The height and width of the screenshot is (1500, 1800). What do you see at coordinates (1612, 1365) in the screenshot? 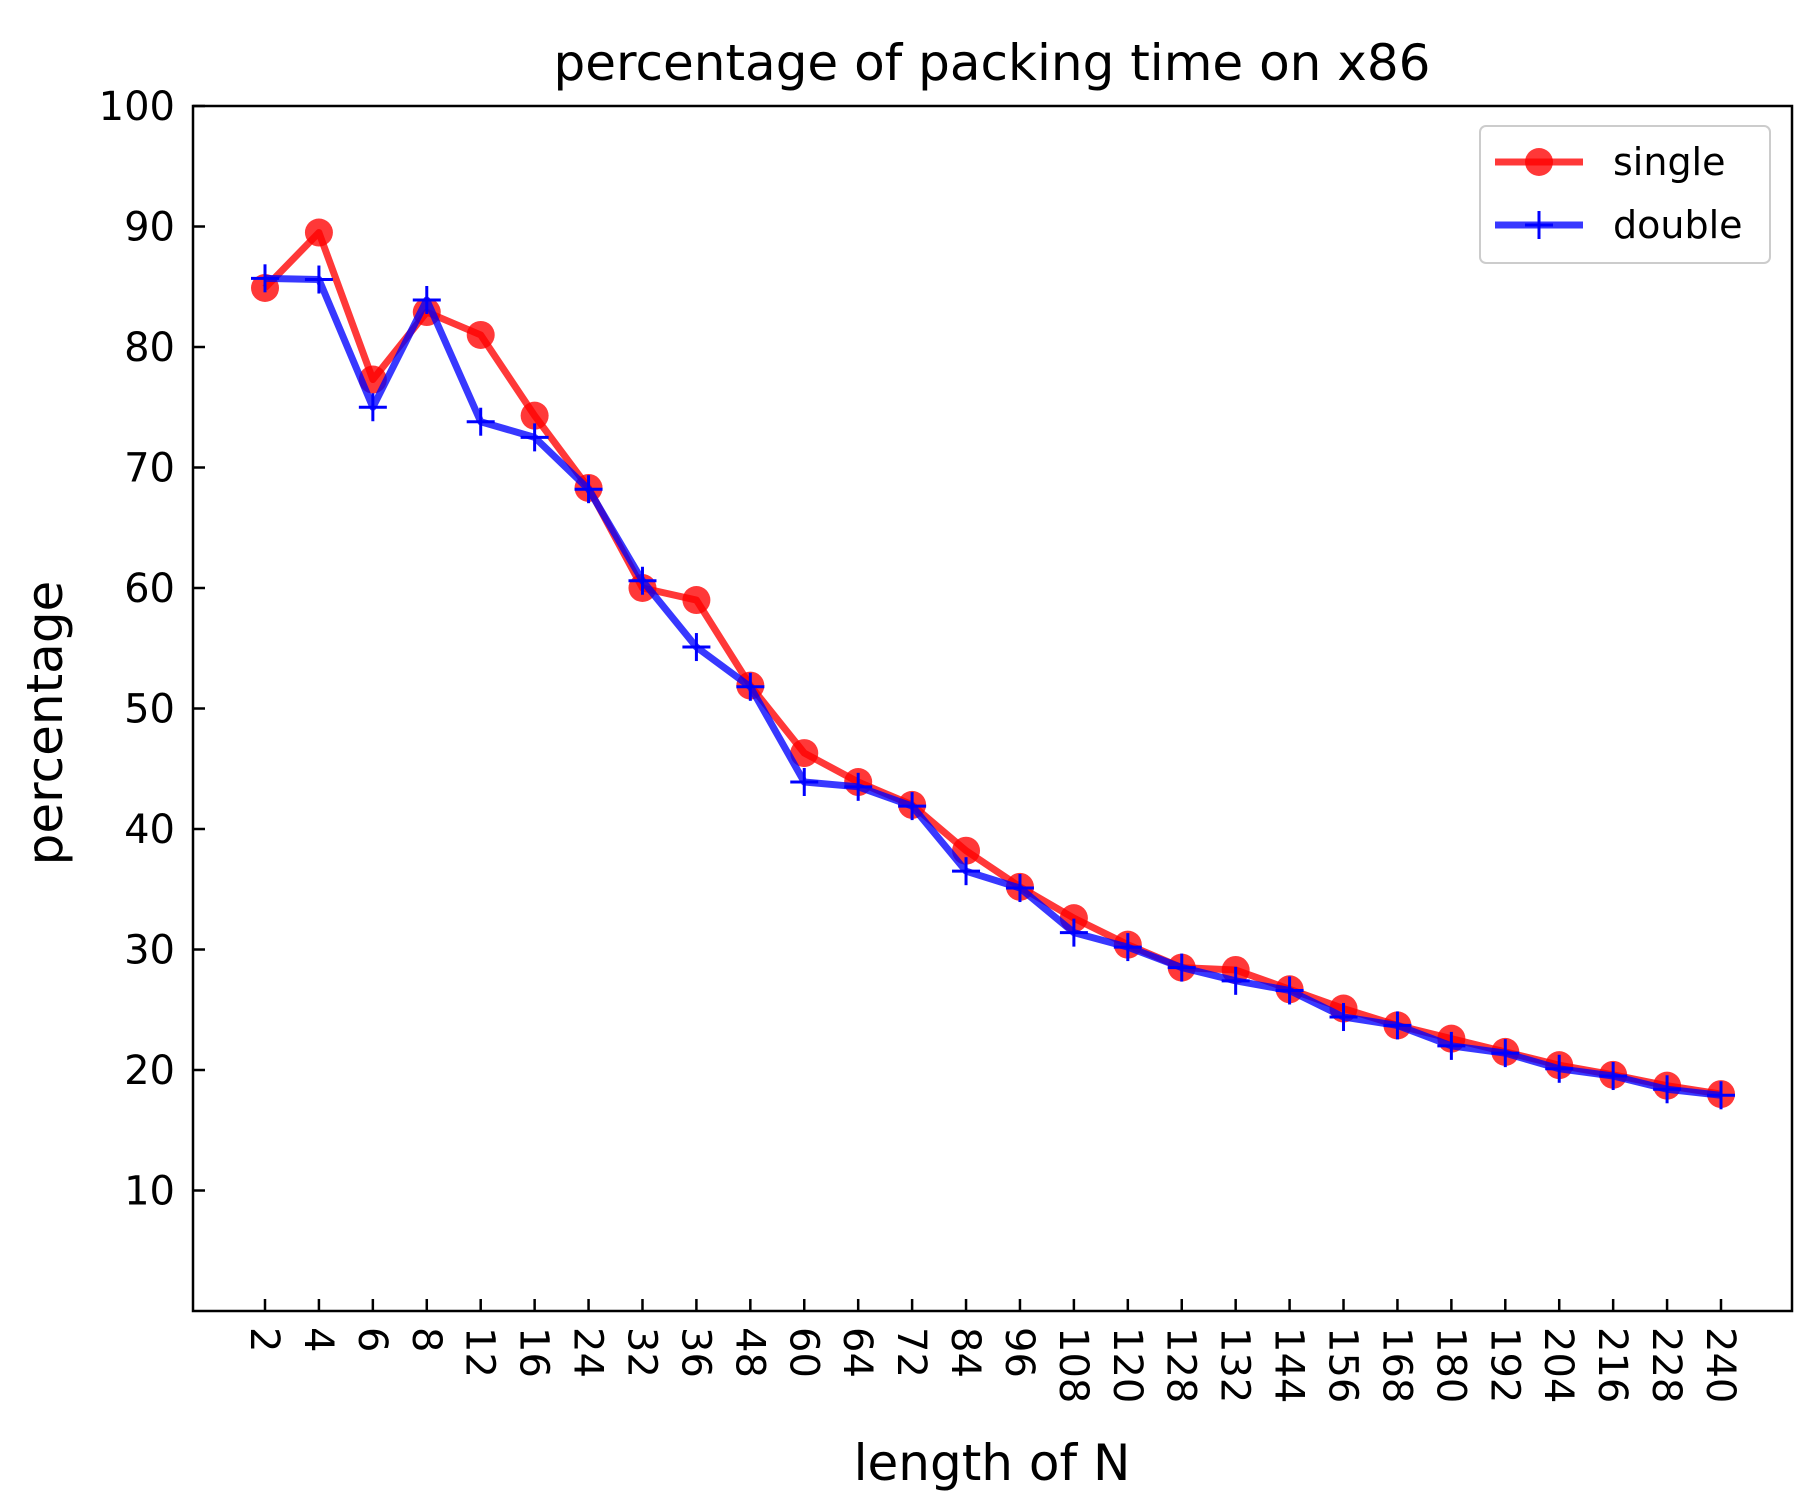
I see `x-tick-label: 216` at bounding box center [1612, 1365].